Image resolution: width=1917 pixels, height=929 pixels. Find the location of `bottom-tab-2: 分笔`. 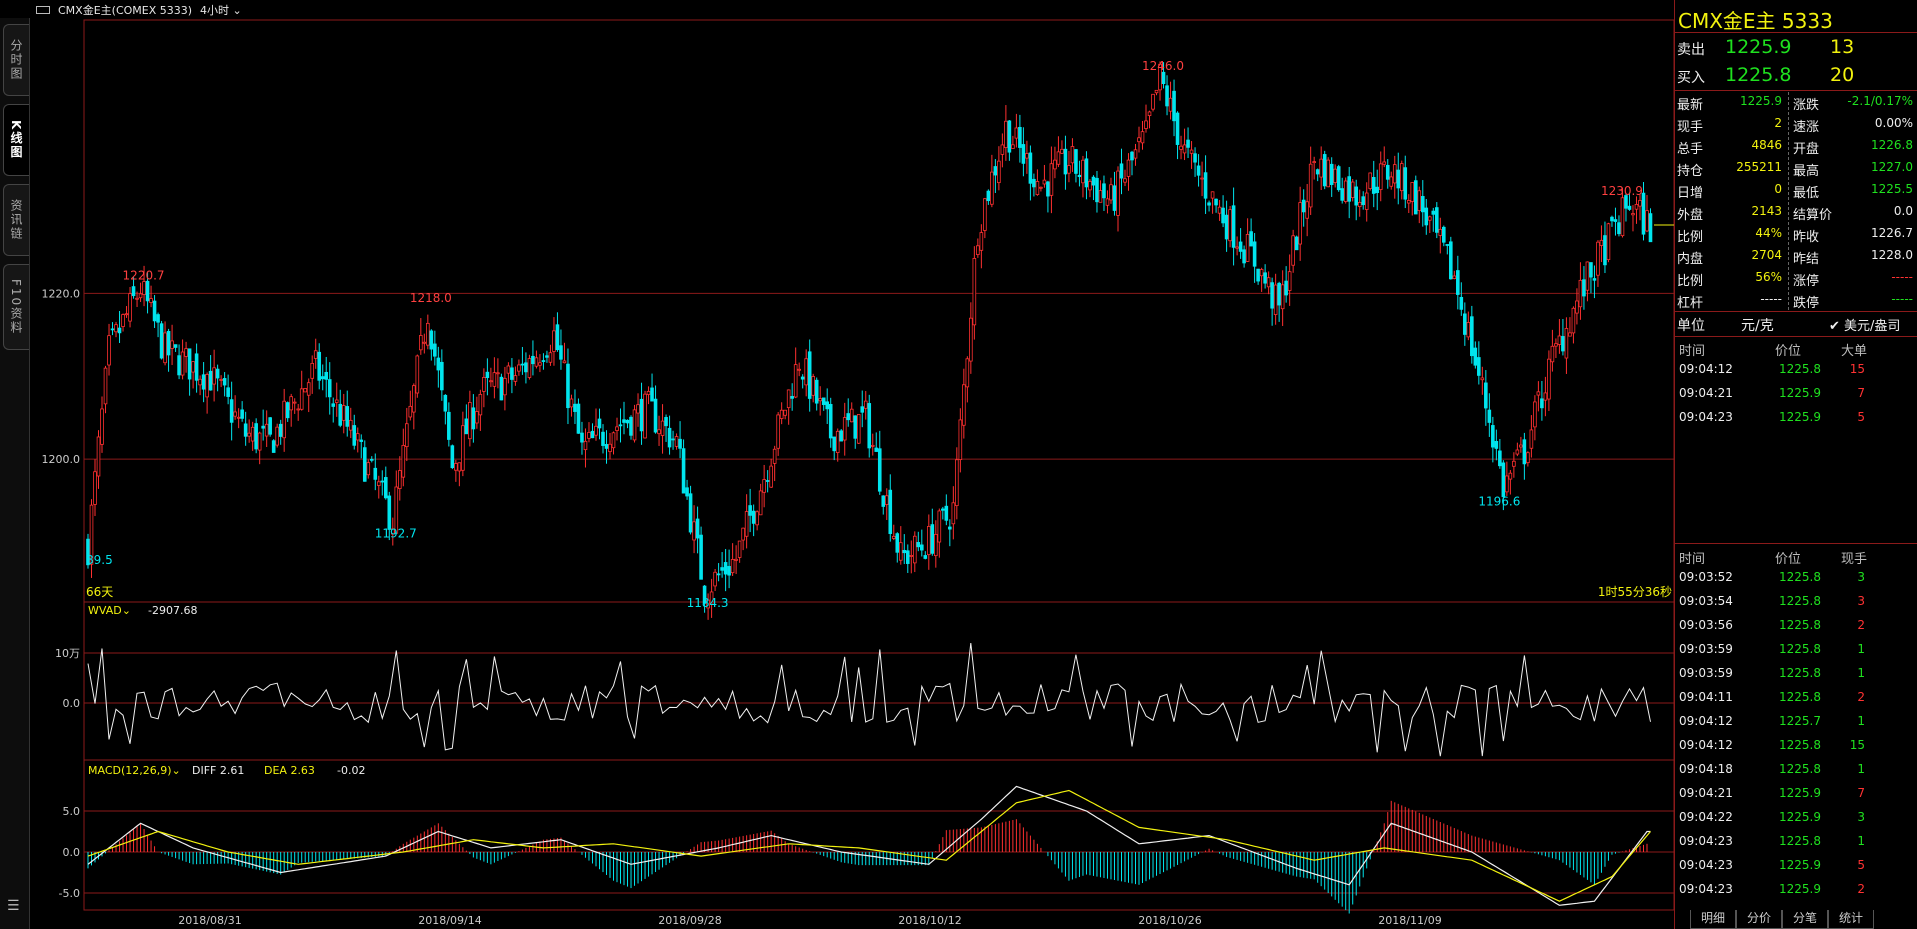

bottom-tab-2: 分笔 is located at coordinates (1805, 919).